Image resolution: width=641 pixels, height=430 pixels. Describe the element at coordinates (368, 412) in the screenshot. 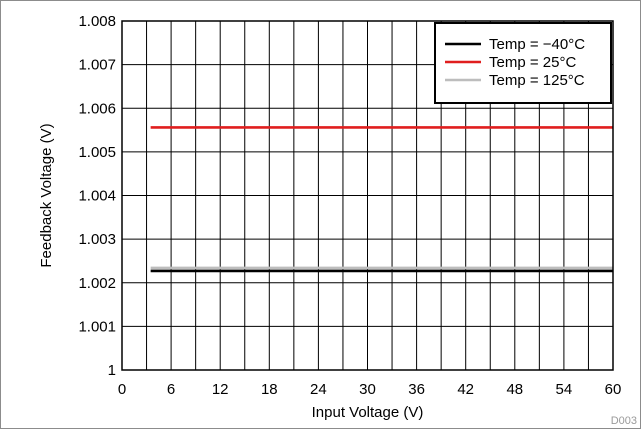

I see `x-axis-title: Input Voltage (V)` at that location.